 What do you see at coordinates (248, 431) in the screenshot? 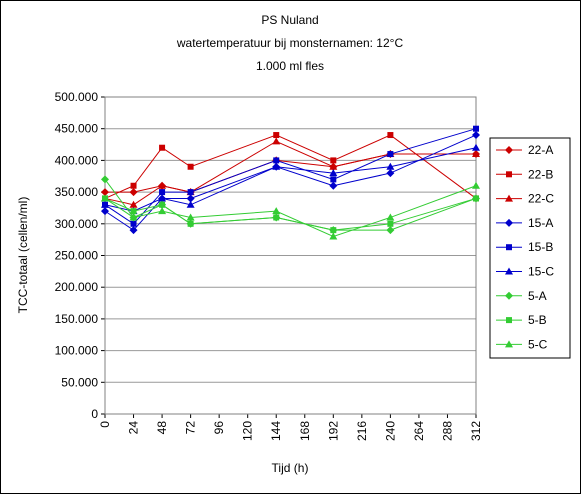
I see `x-tick-label: 120` at bounding box center [248, 431].